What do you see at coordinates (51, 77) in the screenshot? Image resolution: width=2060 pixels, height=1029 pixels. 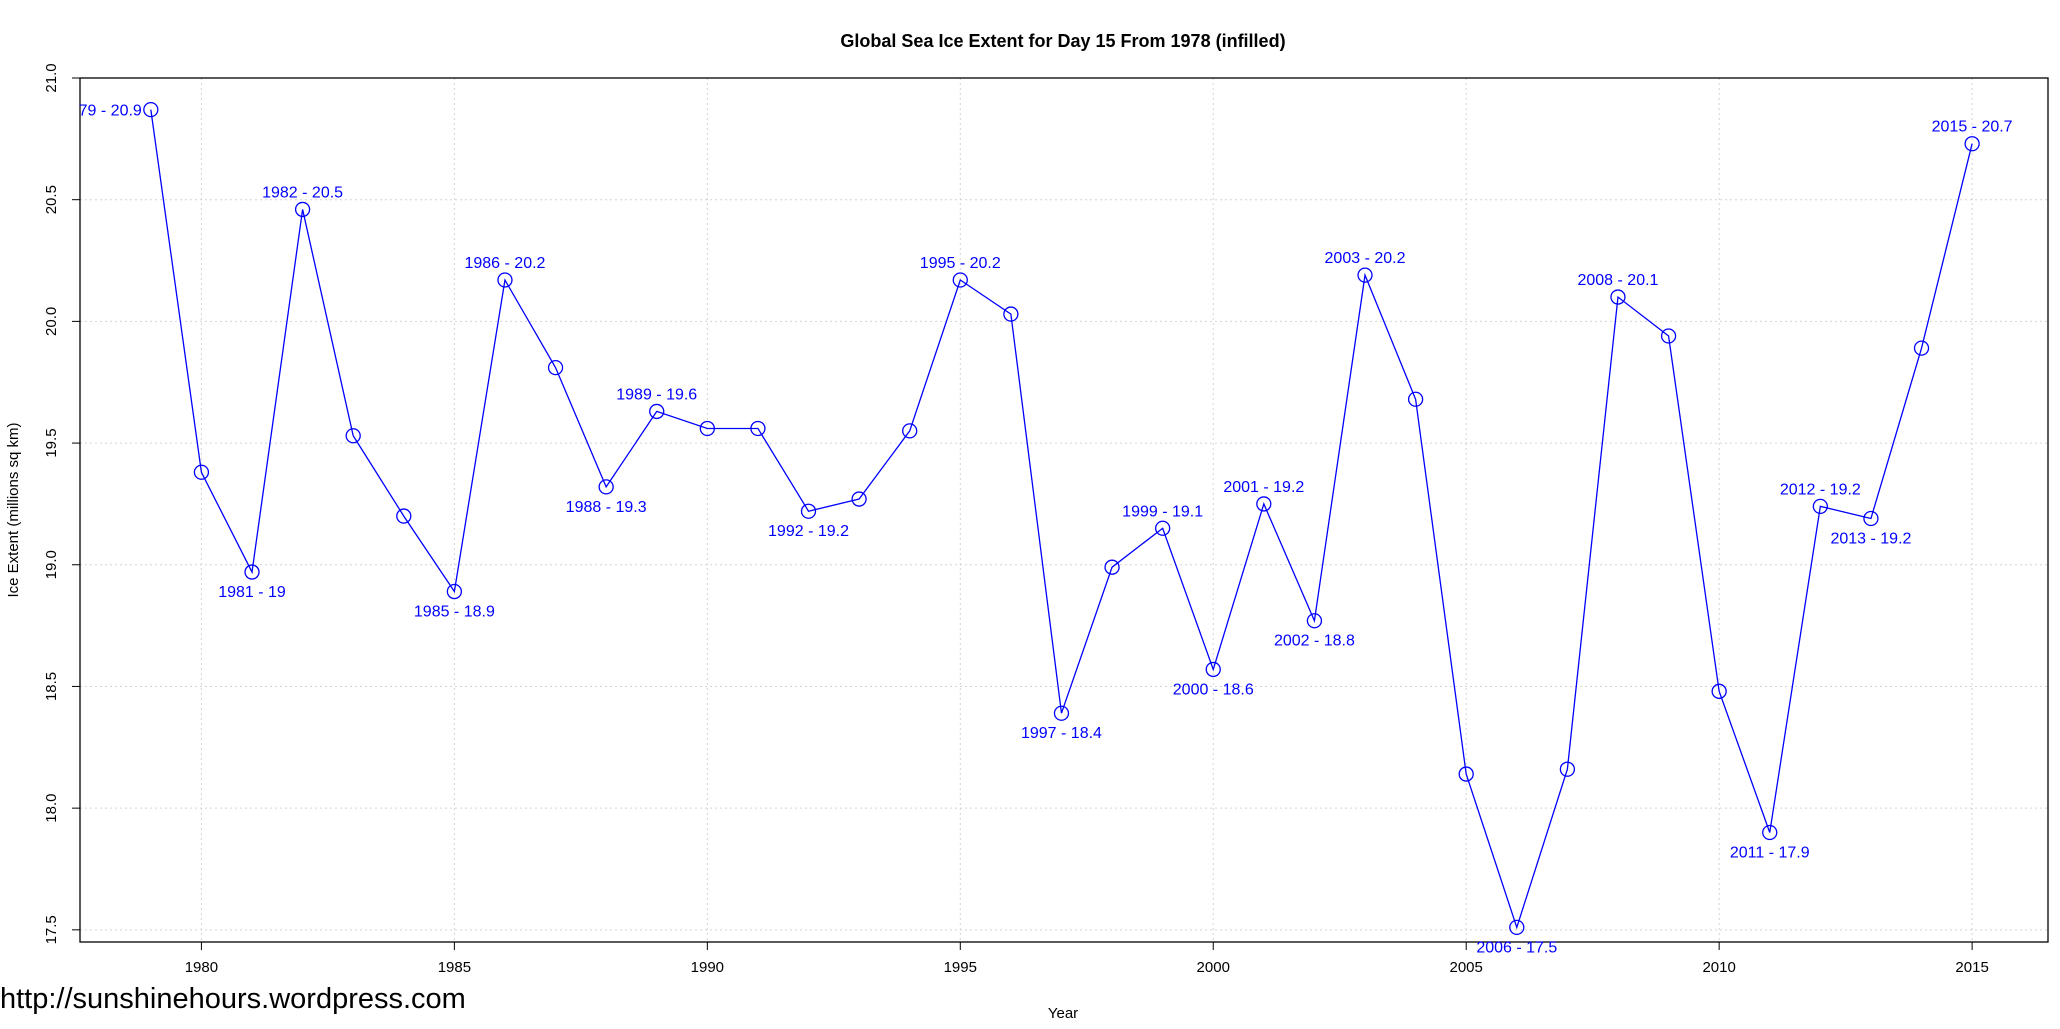 I see `y-tick-label: 21.0` at bounding box center [51, 77].